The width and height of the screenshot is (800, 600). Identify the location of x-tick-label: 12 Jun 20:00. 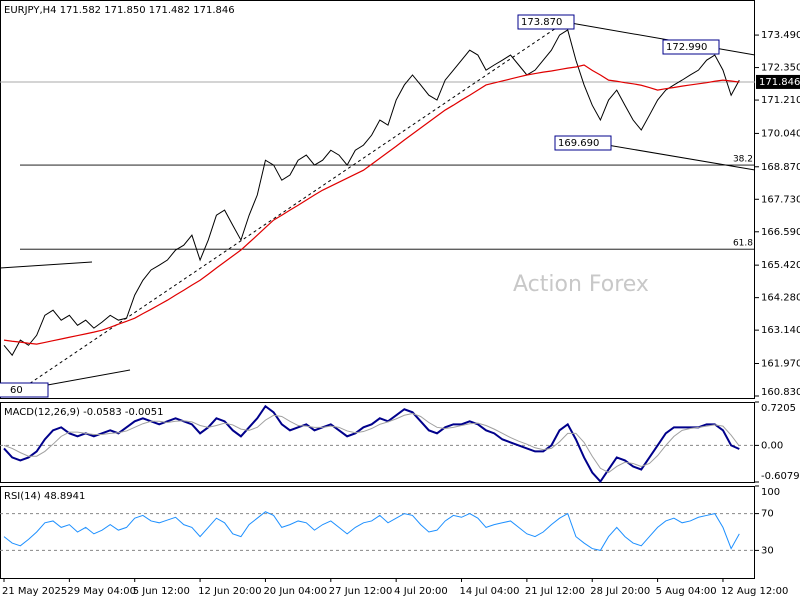
(230, 591).